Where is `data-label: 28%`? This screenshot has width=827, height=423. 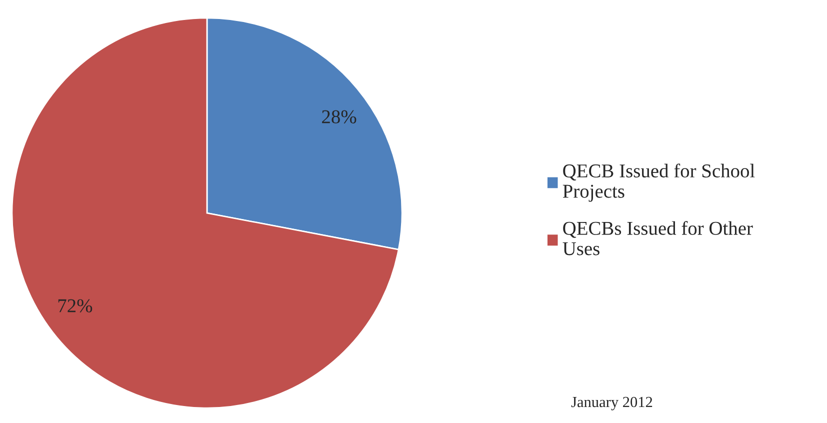 data-label: 28% is located at coordinates (339, 117).